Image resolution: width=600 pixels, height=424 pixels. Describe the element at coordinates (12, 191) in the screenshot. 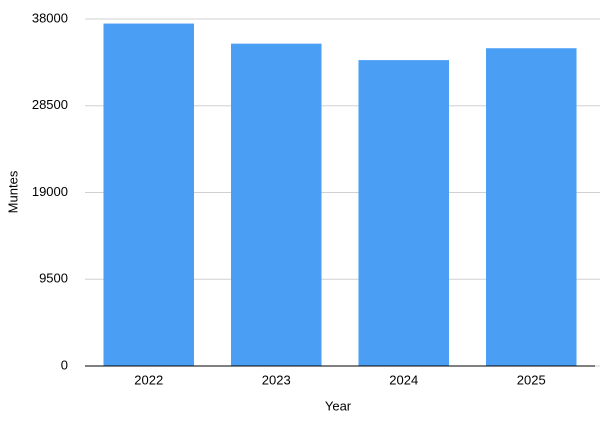

I see `y-axis-label: Muntes` at that location.